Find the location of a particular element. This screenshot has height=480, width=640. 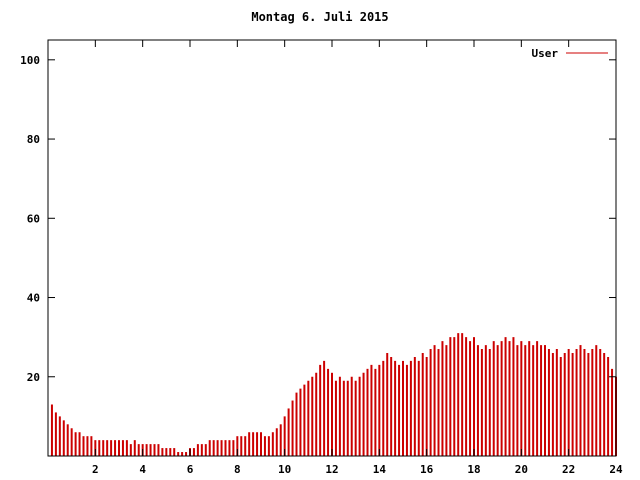

x-tick-label: 22 is located at coordinates (568, 469).